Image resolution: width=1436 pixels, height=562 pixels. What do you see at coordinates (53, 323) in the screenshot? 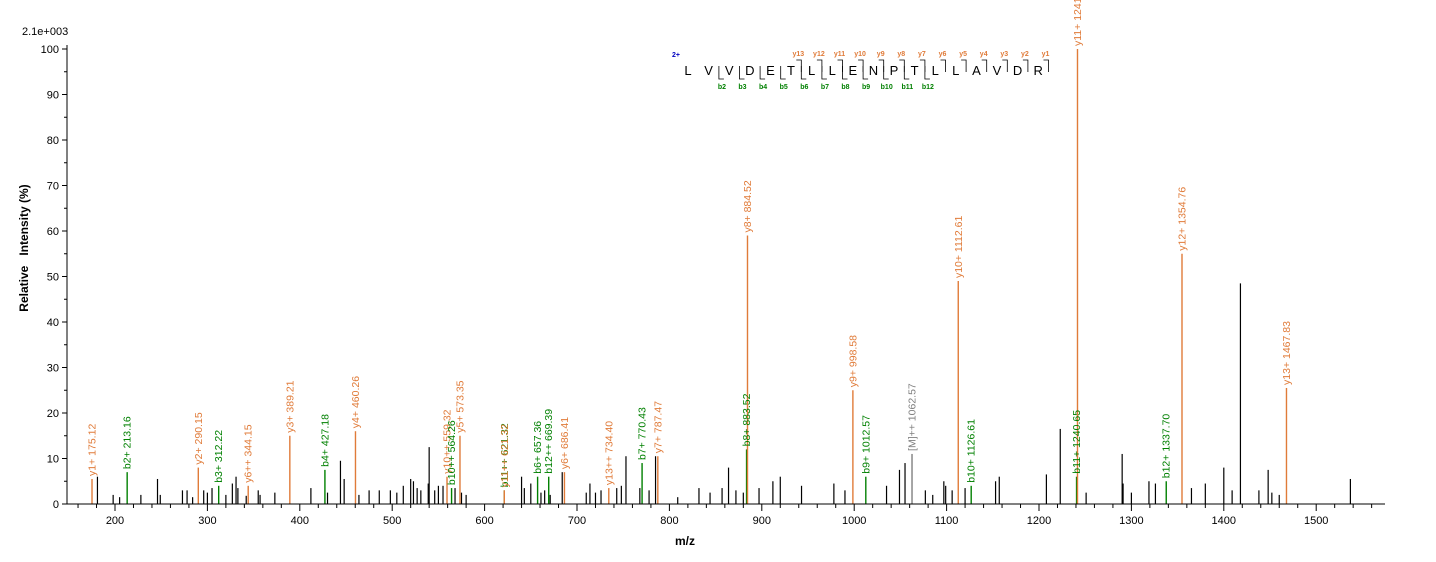
I see `y-tick-label: 40` at bounding box center [53, 323].